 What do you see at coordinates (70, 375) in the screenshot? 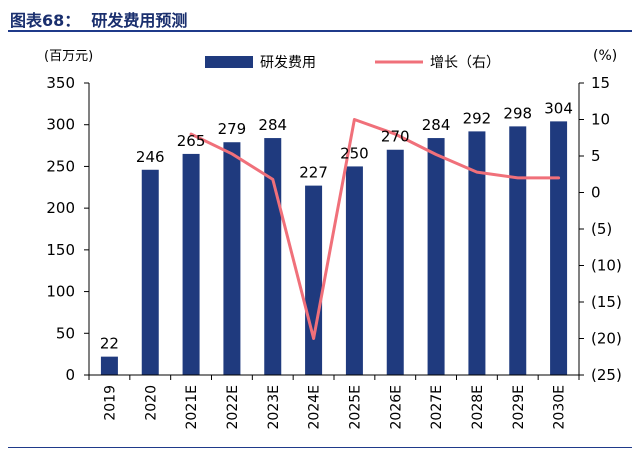
I see `left-tick-label: 0` at bounding box center [70, 375].